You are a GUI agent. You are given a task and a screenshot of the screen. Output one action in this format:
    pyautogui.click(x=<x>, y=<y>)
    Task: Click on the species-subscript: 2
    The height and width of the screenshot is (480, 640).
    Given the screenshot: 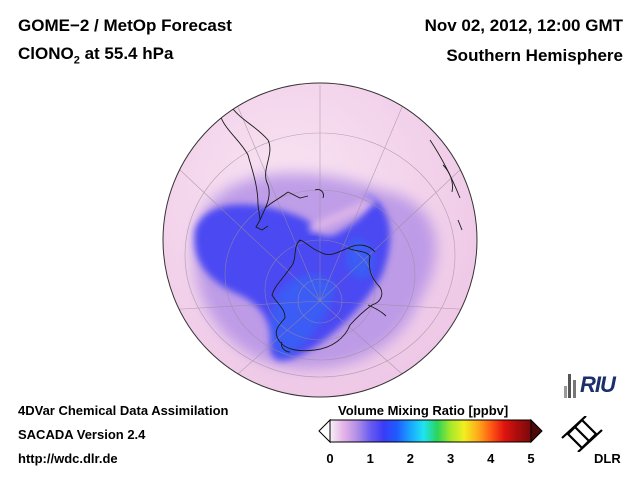 What is the action you would take?
    pyautogui.click(x=76, y=60)
    